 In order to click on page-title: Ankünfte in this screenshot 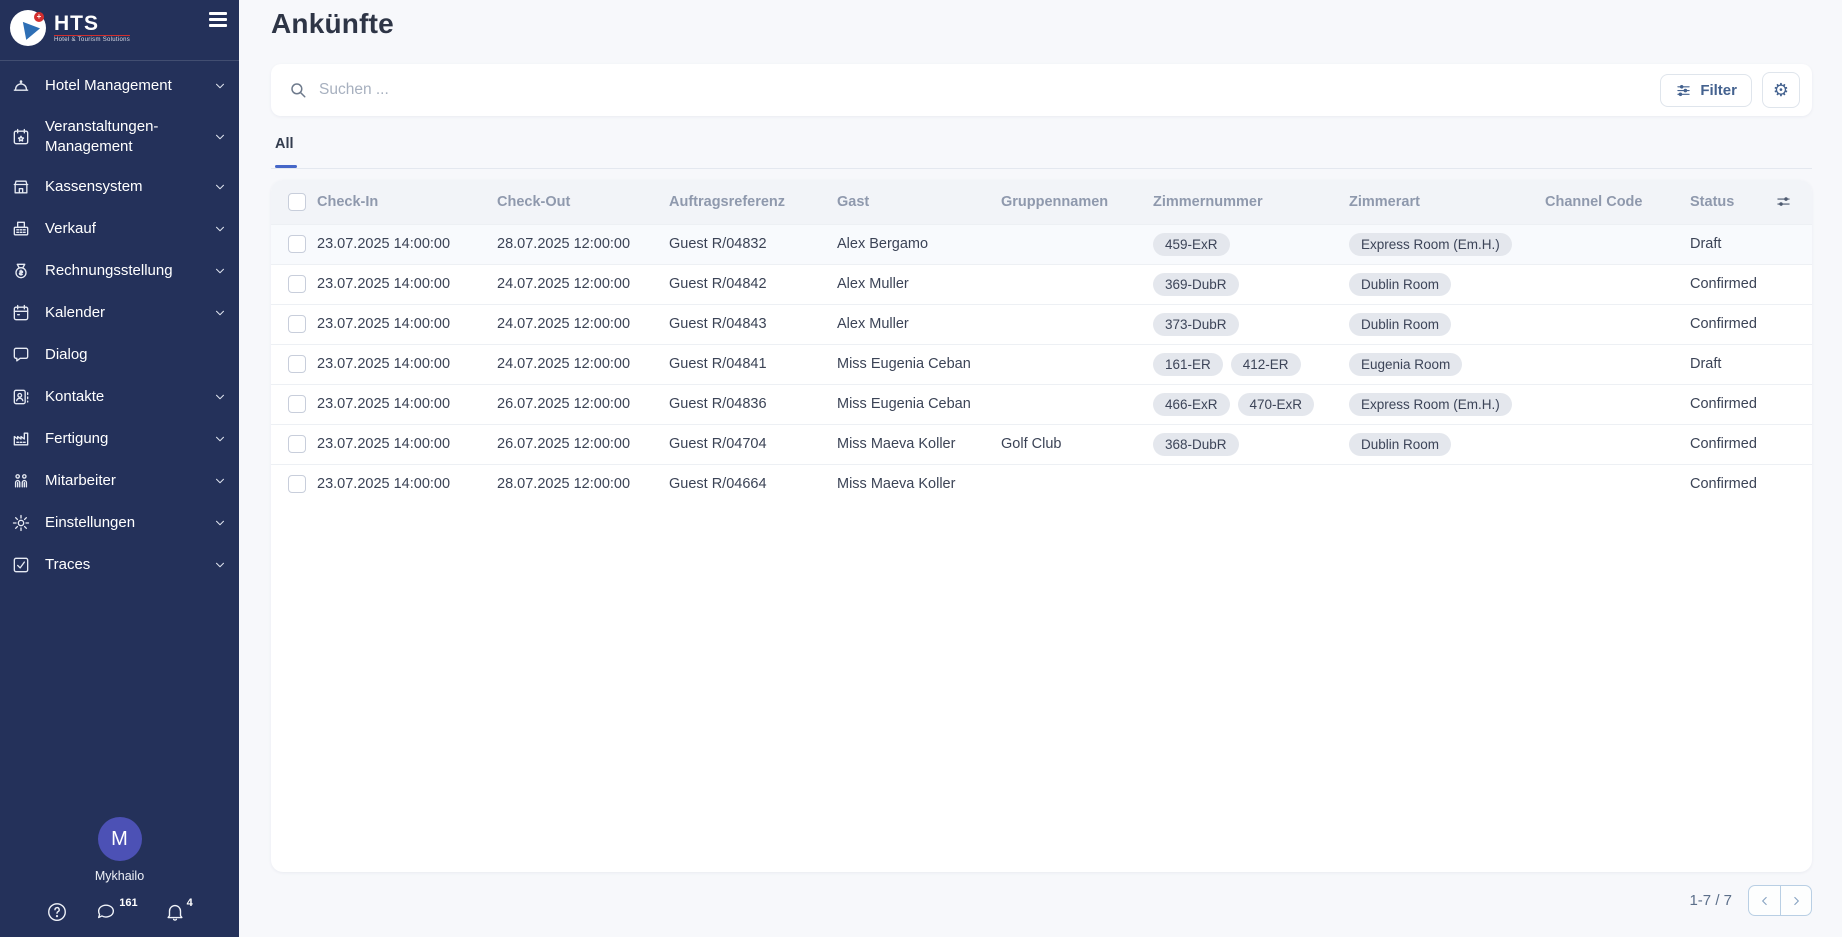, I will do `click(332, 23)`.